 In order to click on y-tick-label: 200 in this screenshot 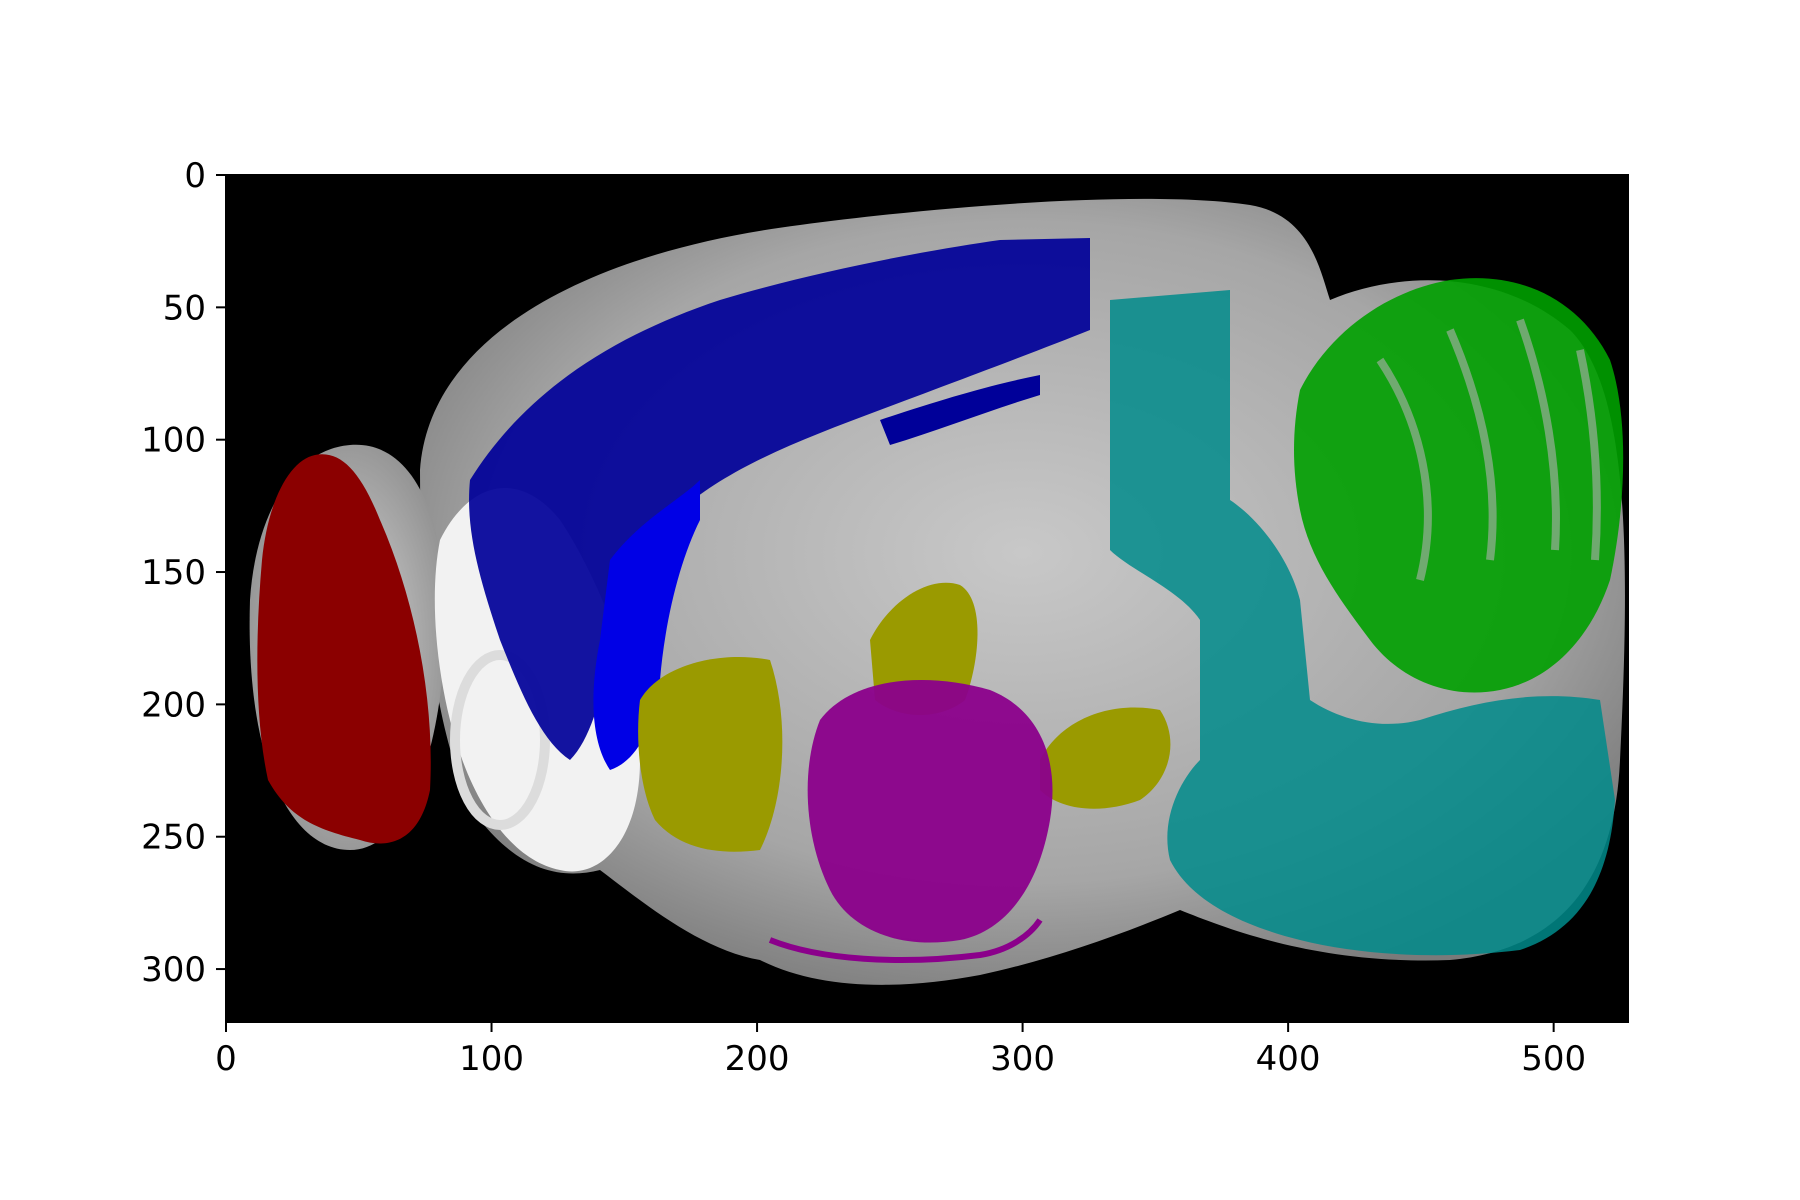, I will do `click(173, 705)`.